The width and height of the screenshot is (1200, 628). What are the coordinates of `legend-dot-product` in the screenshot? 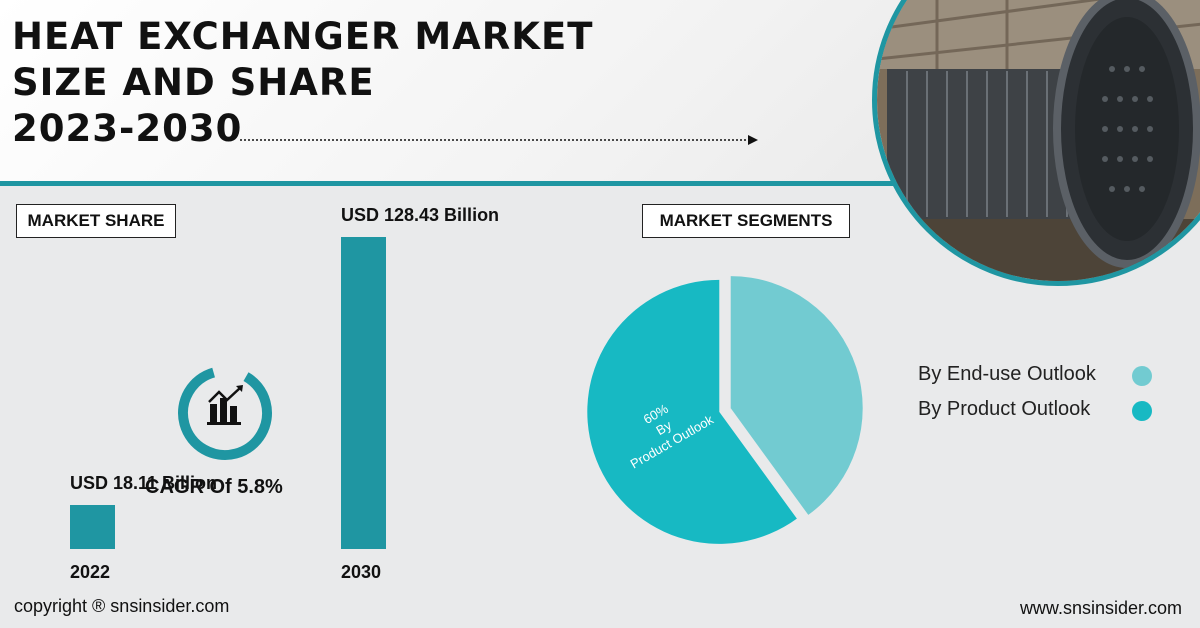 It's located at (1142, 411).